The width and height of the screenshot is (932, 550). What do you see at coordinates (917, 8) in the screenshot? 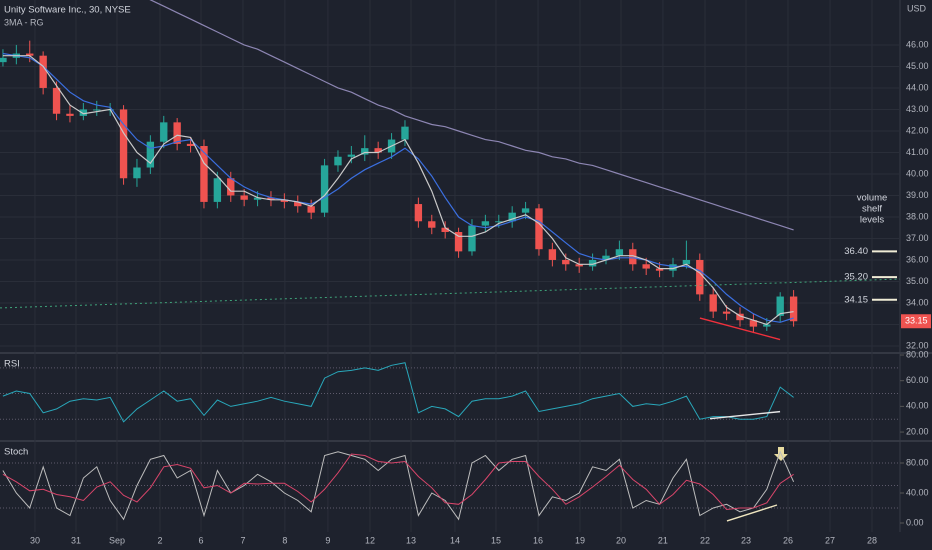
I see `y-axis-label: USD` at bounding box center [917, 8].